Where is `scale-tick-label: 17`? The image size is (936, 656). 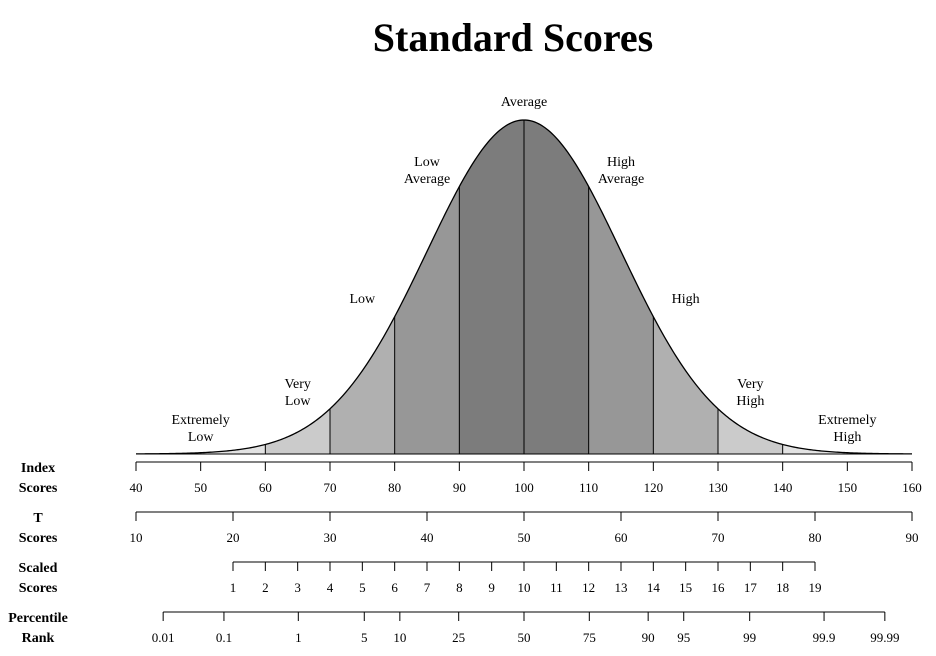 scale-tick-label: 17 is located at coordinates (751, 587).